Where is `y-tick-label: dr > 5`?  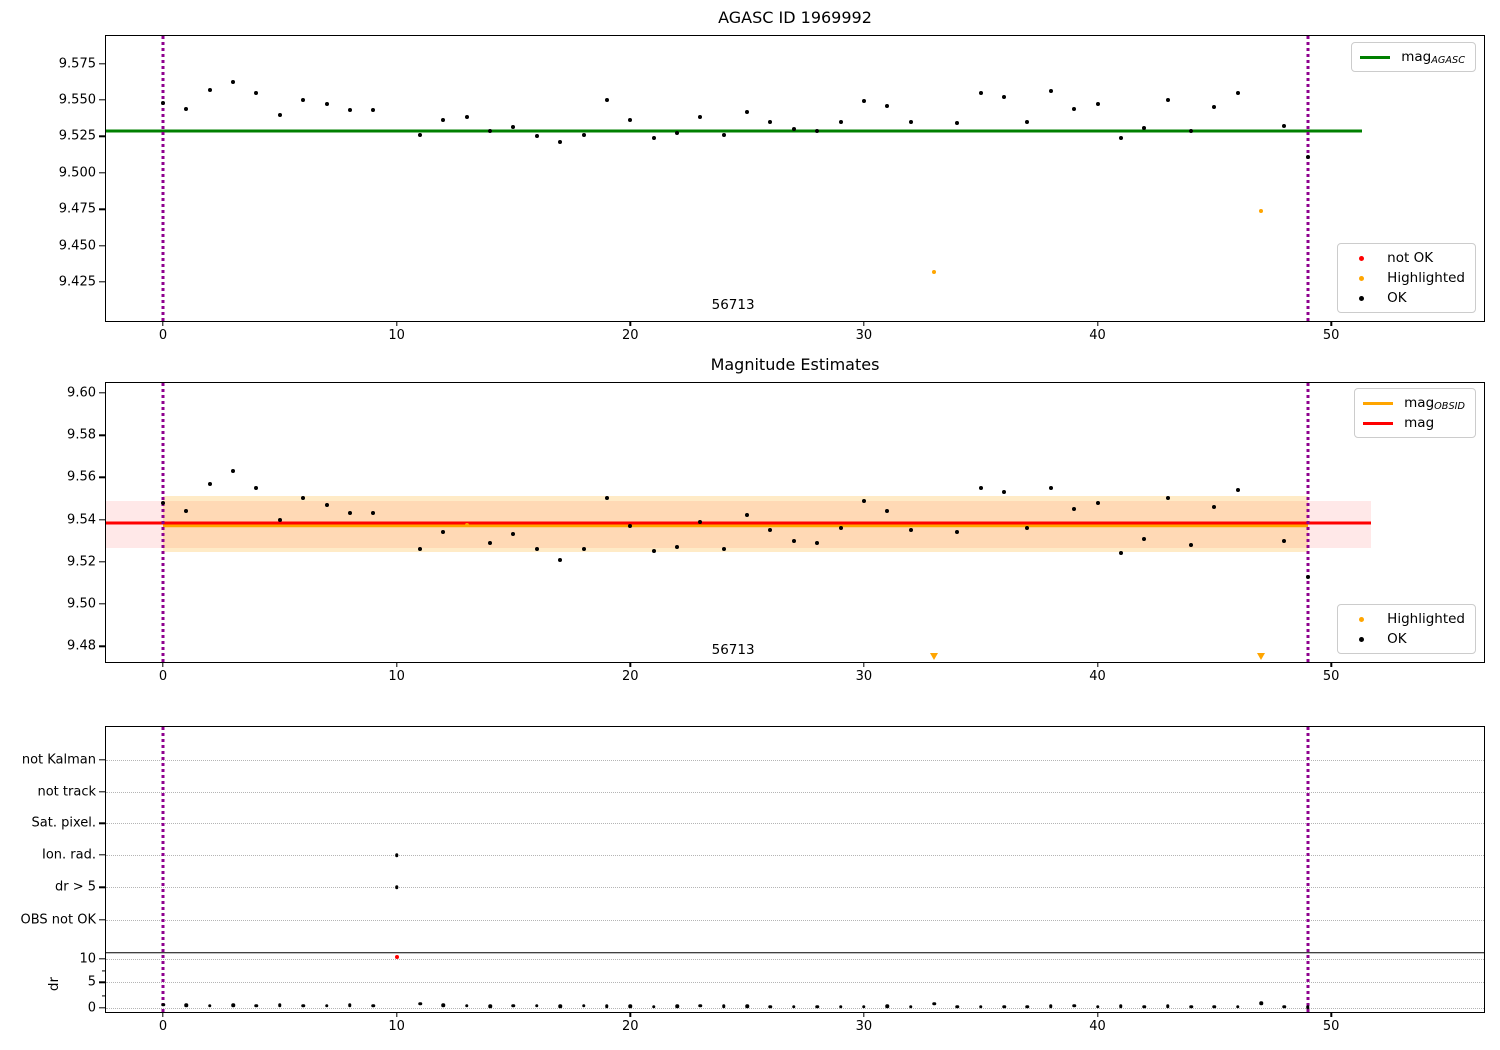 y-tick-label: dr > 5 is located at coordinates (75, 887).